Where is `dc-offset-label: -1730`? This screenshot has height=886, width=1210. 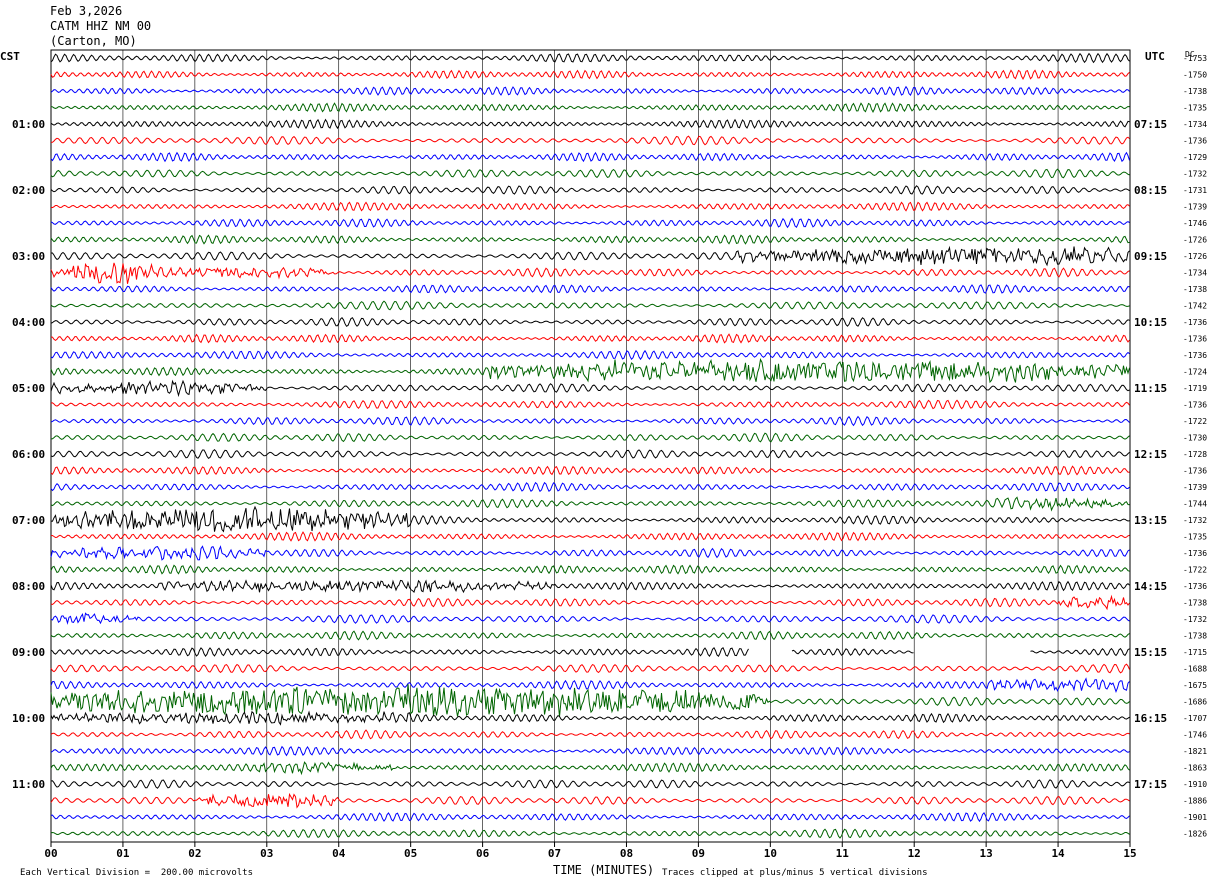 dc-offset-label: -1730 is located at coordinates (1195, 438).